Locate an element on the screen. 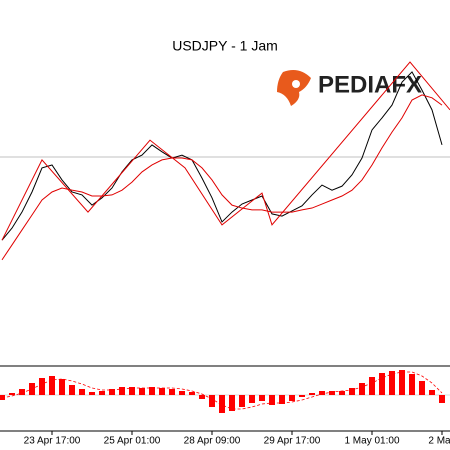 This screenshot has width=450, height=450. x-tick-label: 25 Apr 01:00 is located at coordinates (132, 441).